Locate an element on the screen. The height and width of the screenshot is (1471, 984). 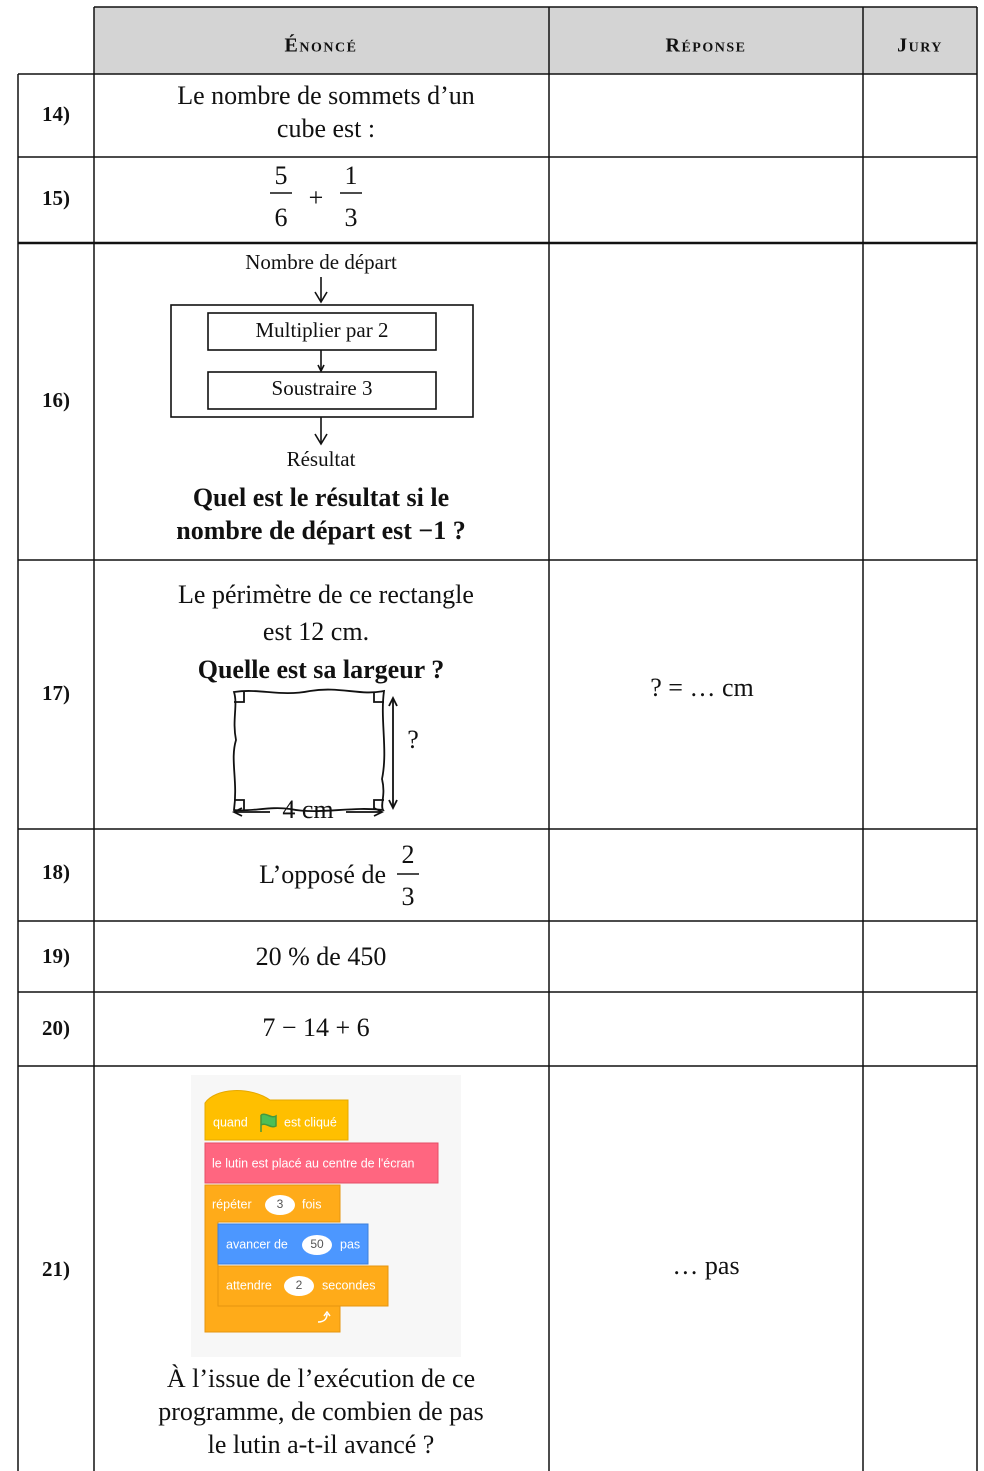
question: le lutin a-t-il avancé ? is located at coordinates (321, 1444).